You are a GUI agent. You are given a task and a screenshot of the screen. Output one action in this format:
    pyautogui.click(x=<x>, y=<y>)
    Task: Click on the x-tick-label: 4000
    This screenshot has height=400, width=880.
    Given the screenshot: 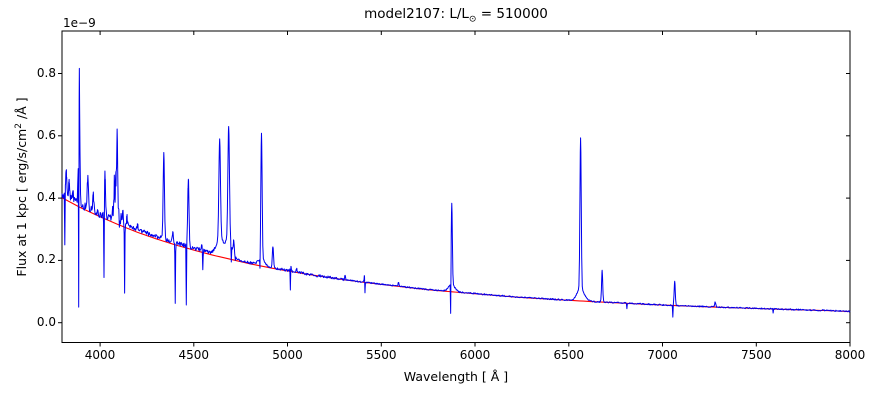 What is the action you would take?
    pyautogui.click(x=100, y=355)
    